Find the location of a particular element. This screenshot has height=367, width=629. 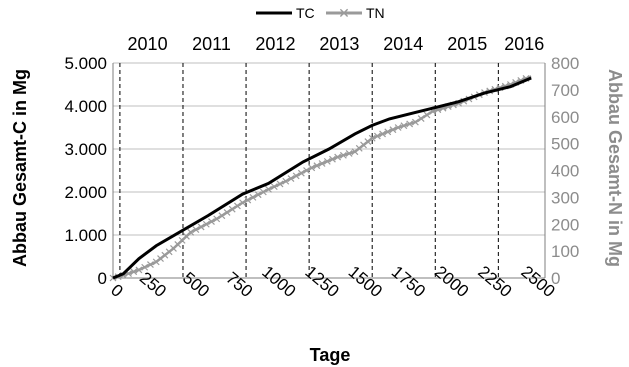

y-axis-right-label: Abbau Gesamt-N in Mg is located at coordinates (615, 168).